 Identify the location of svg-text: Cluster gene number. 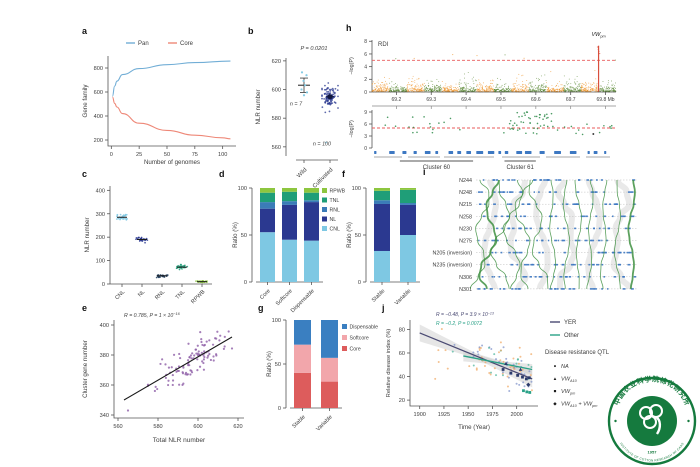
(85, 369).